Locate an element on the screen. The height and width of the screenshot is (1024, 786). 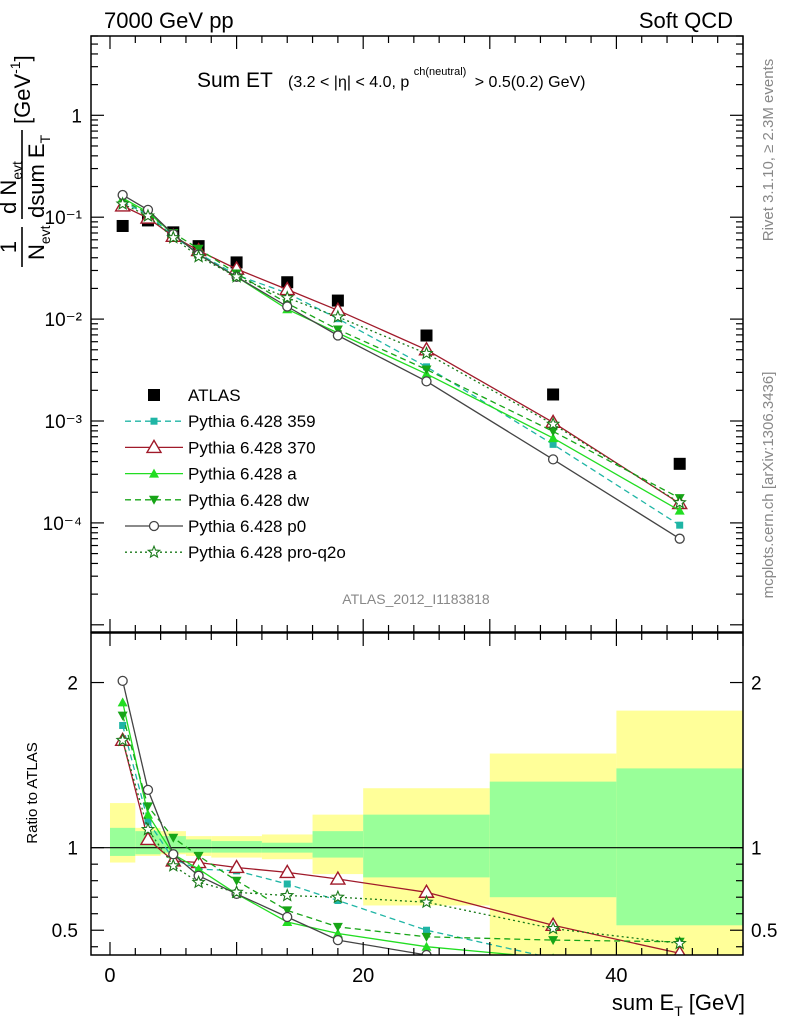
y-tick-label: 10⁻² is located at coordinates (64, 320).